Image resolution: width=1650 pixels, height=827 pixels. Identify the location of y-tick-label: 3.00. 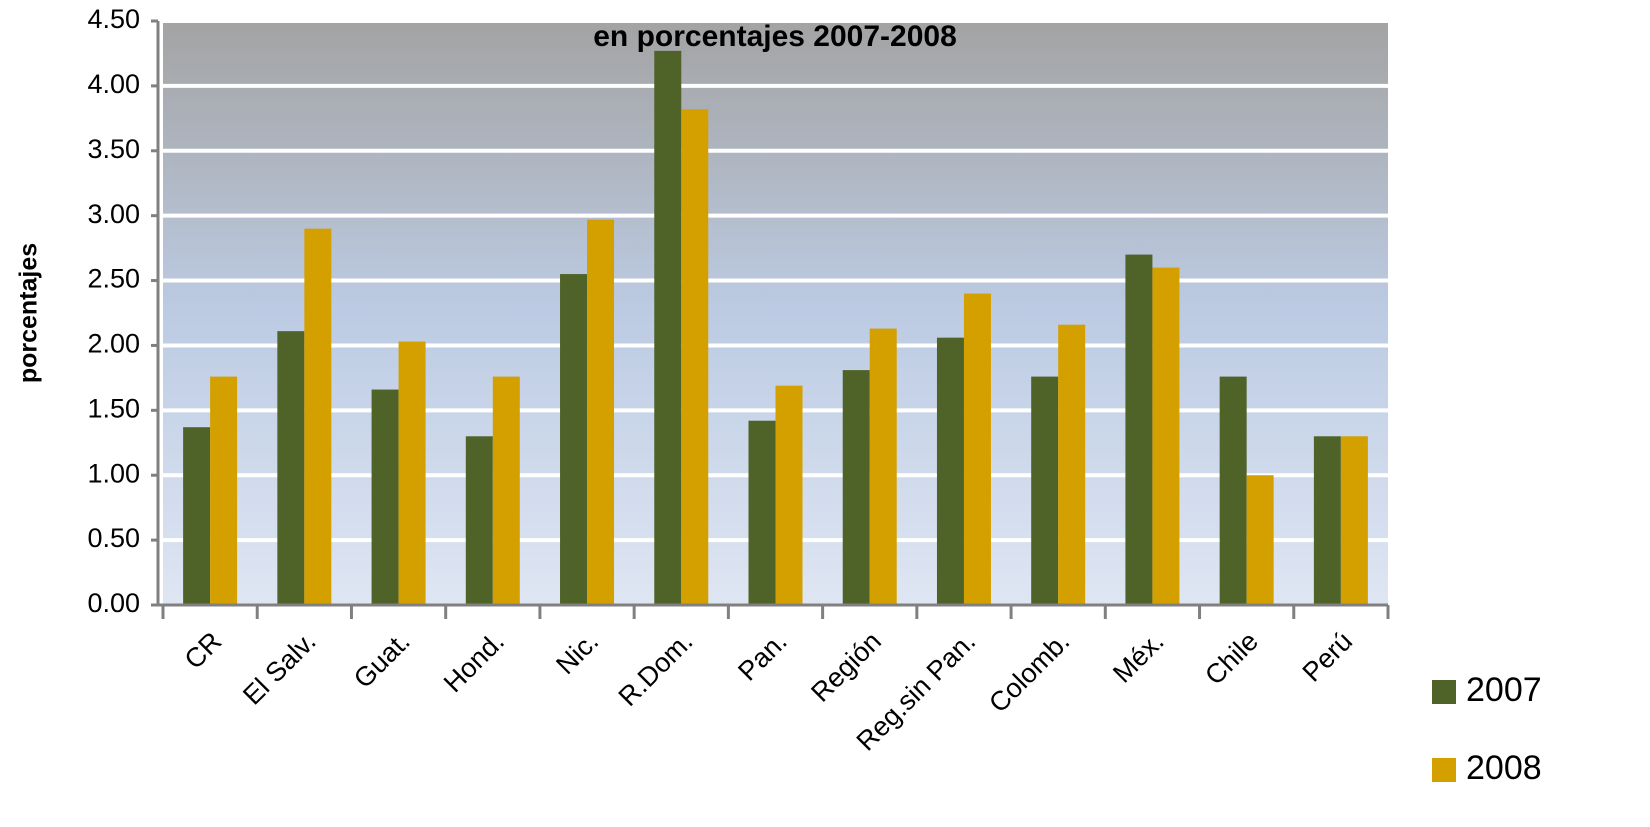
(113, 214).